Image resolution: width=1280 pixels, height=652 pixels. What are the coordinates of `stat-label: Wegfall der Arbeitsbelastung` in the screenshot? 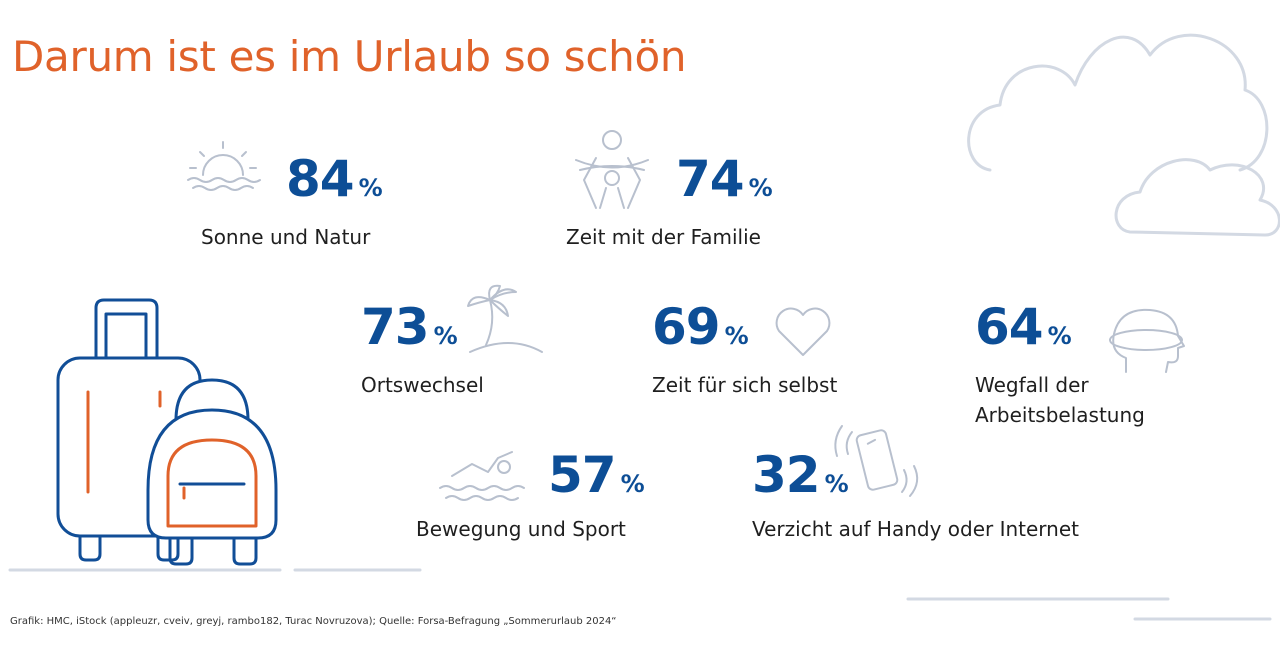 It's located at (1060, 400).